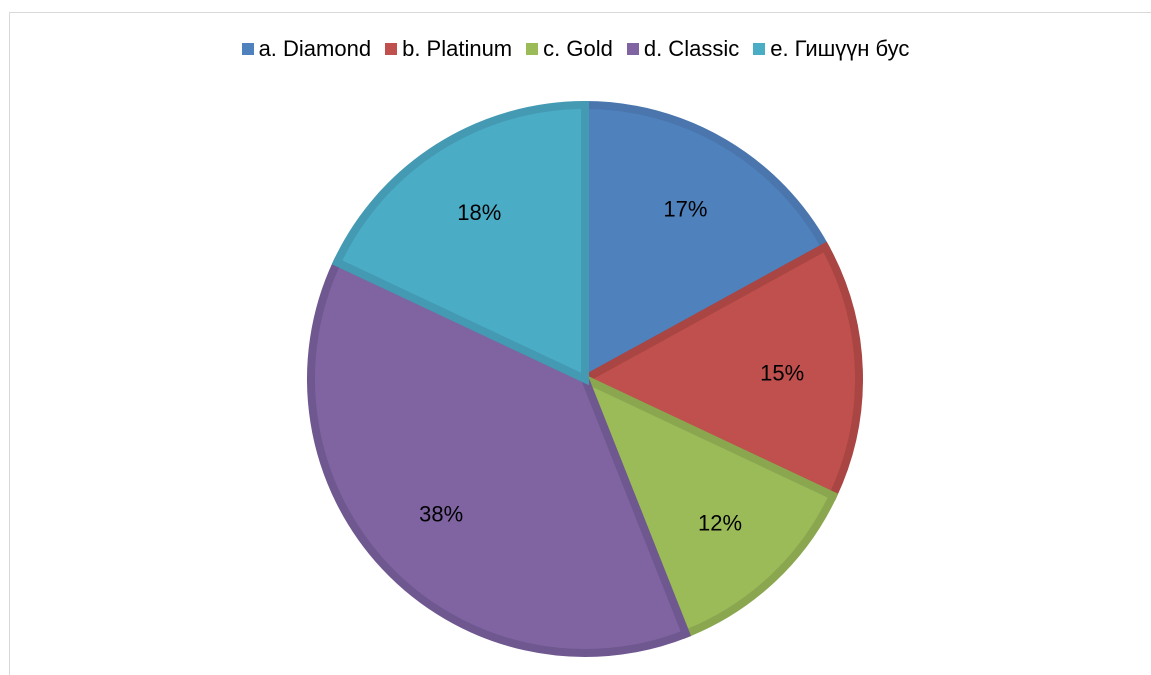 The width and height of the screenshot is (1151, 675). Describe the element at coordinates (782, 372) in the screenshot. I see `data-label-platinum: 15%` at that location.